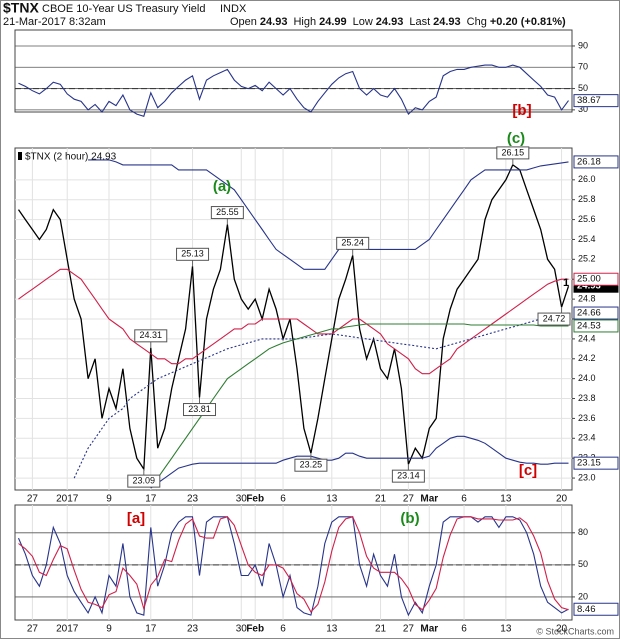  I want to click on annotation: 26.15, so click(513, 152).